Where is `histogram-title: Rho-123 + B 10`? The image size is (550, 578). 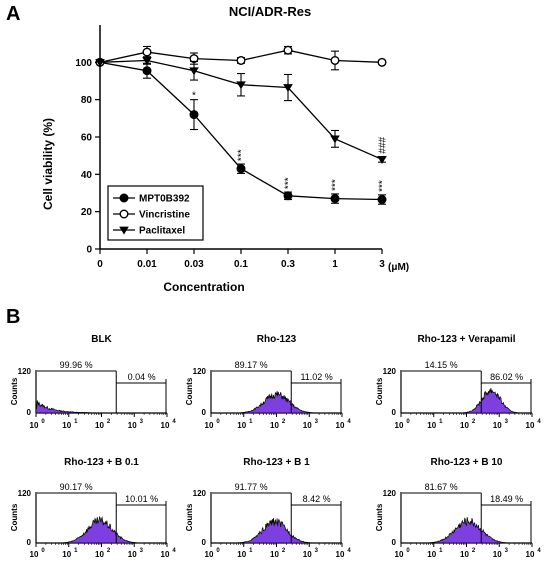
histogram-title: Rho-123 + B 10 is located at coordinates (467, 462).